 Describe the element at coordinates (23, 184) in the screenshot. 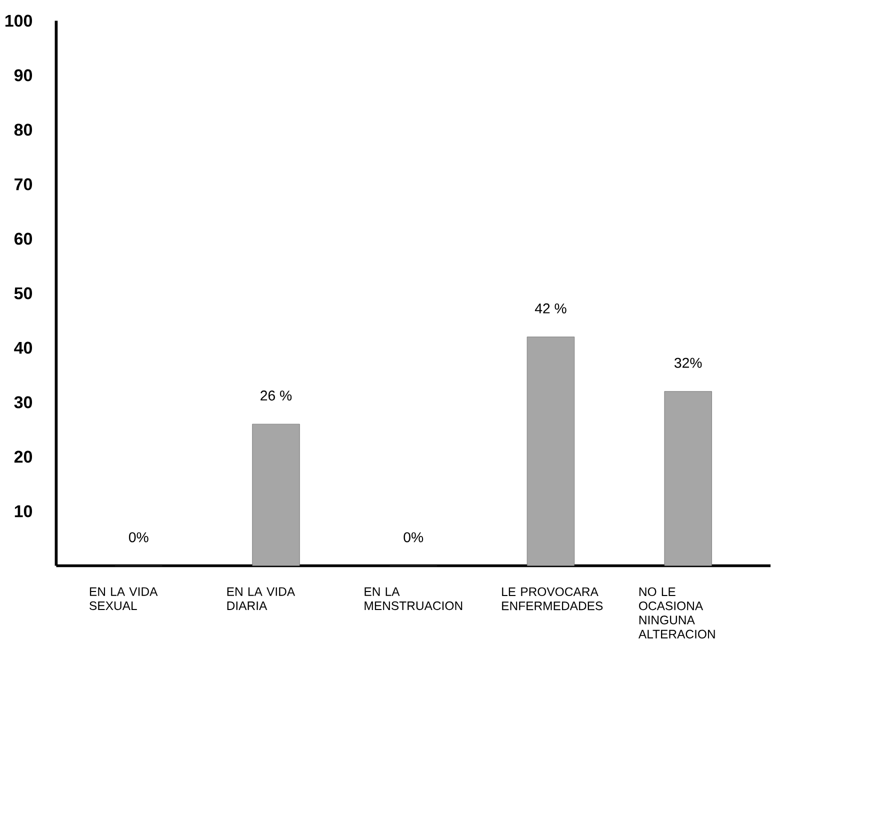

I see `y-tick-label: 70` at that location.